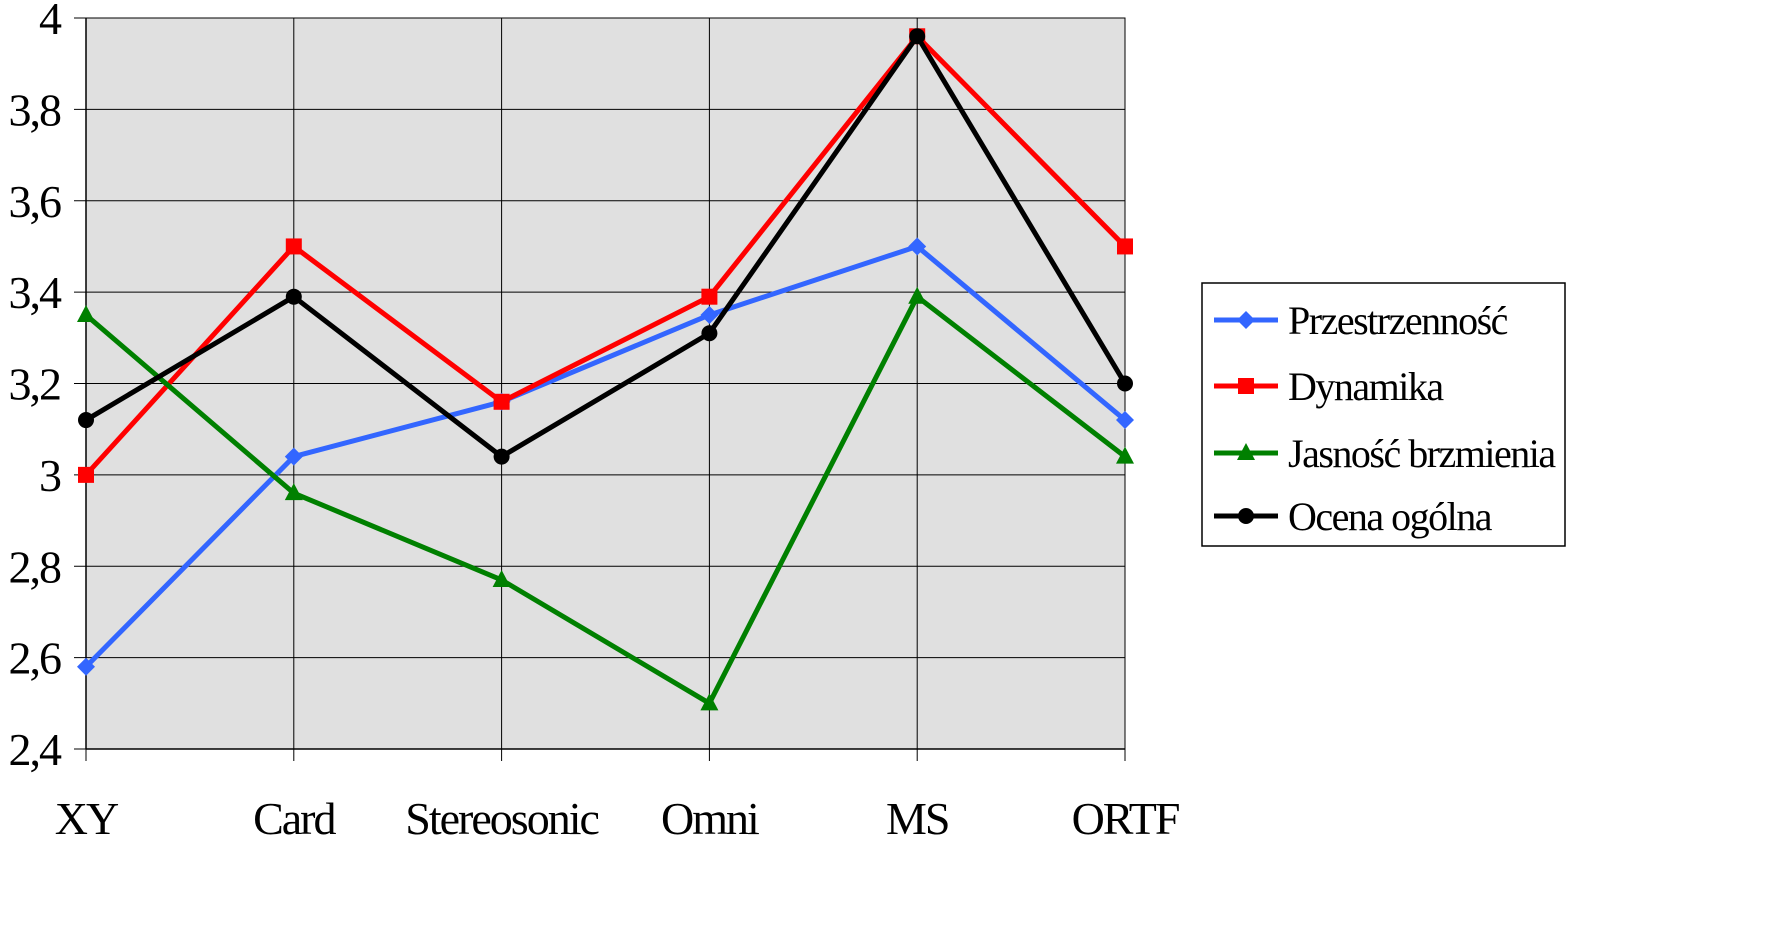 This screenshot has height=944, width=1765. What do you see at coordinates (35, 109) in the screenshot?
I see `y-tick-label: 3,8` at bounding box center [35, 109].